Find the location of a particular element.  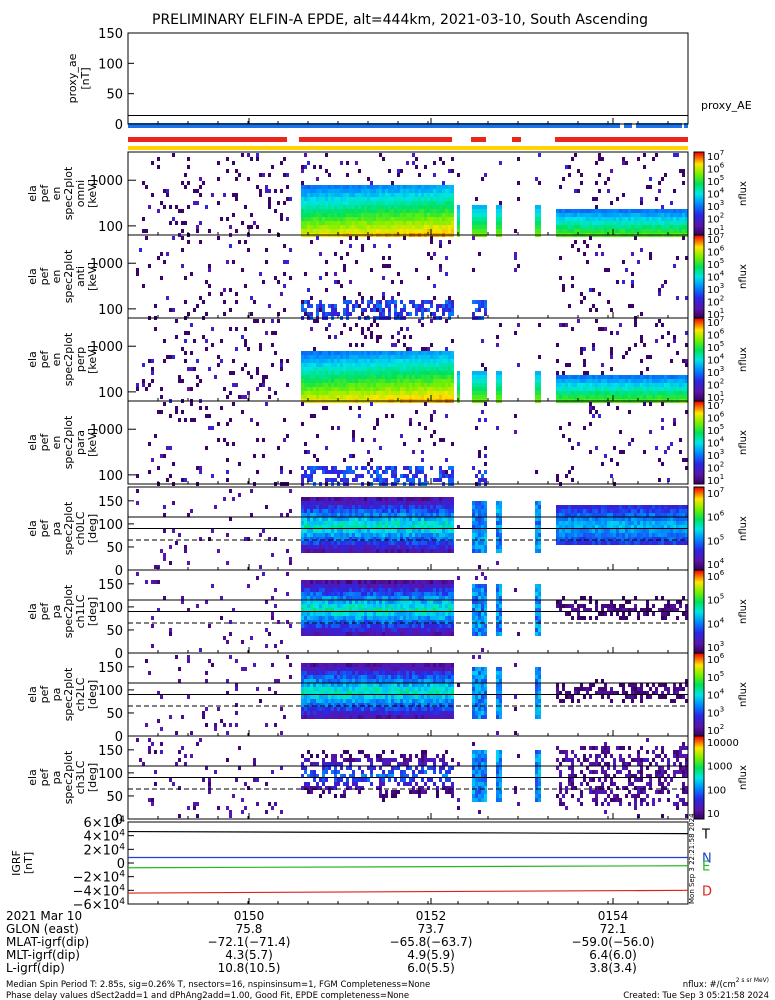

pa-tick-label: 150 is located at coordinates (110, 751).